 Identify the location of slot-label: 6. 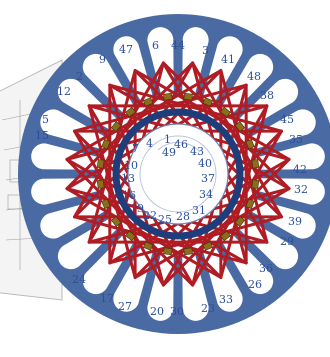
(155, 45).